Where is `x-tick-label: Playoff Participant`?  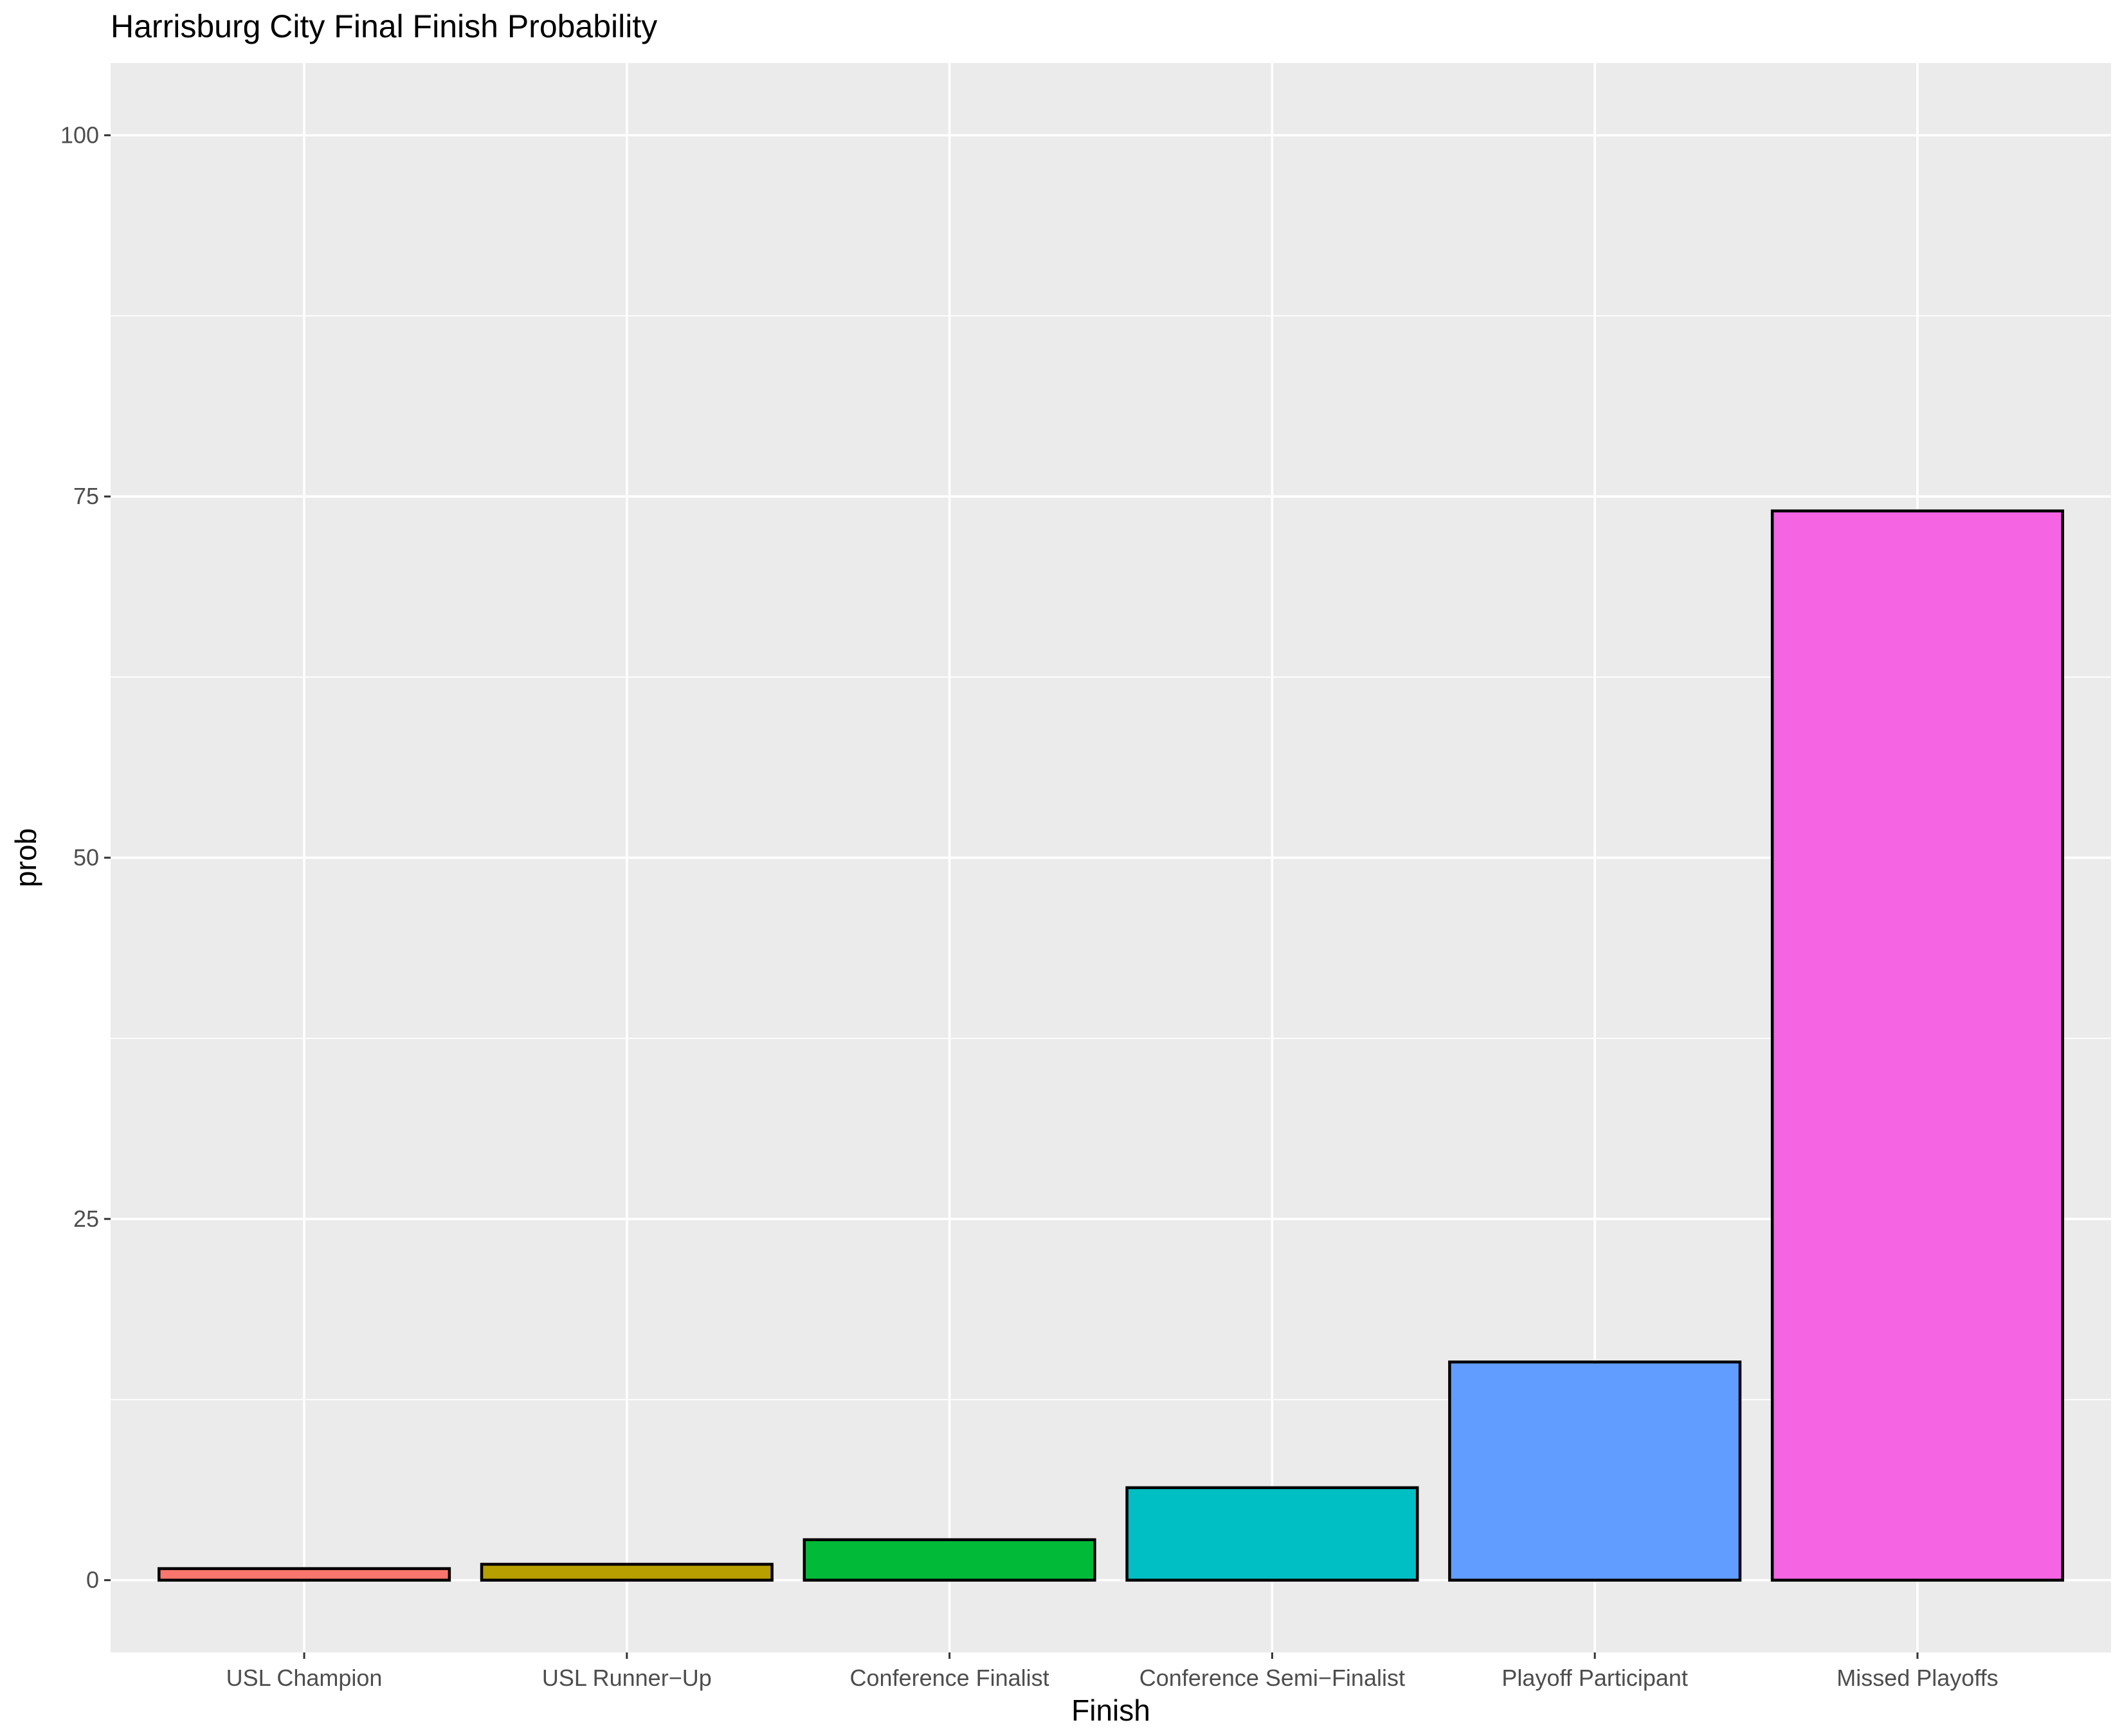
x-tick-label: Playoff Participant is located at coordinates (1594, 1678).